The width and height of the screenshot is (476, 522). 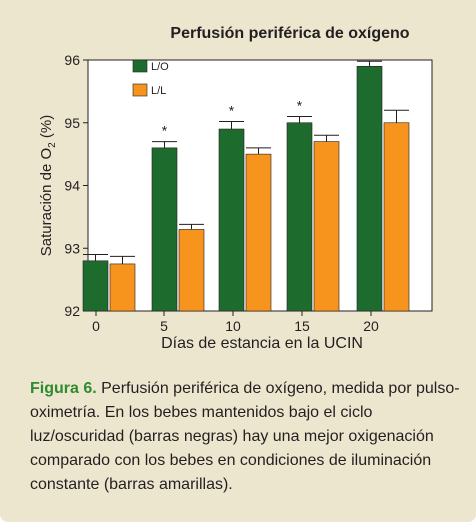 What do you see at coordinates (233, 326) in the screenshot?
I see `x-tick-label: 10` at bounding box center [233, 326].